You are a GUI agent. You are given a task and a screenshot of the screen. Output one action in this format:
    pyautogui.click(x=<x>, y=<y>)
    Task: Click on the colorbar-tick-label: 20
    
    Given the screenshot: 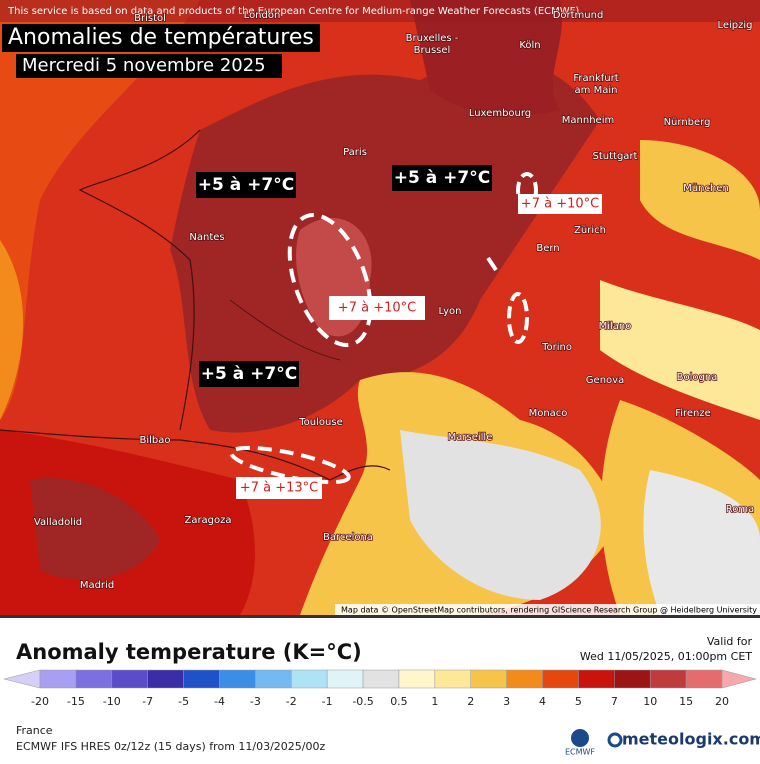 What is the action you would take?
    pyautogui.click(x=722, y=701)
    